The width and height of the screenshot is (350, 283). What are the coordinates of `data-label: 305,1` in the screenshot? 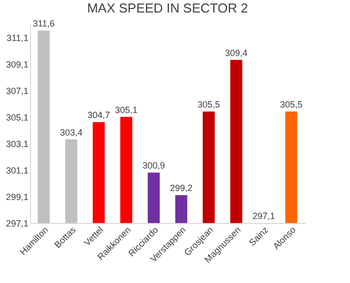 It's located at (126, 109).